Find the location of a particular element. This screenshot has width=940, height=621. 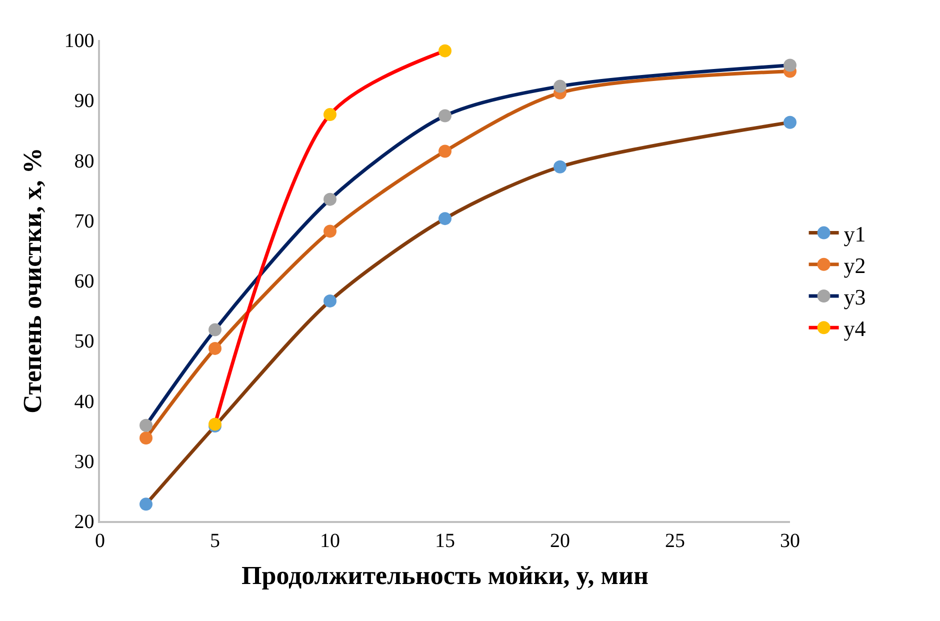

legend-label: y4 is located at coordinates (855, 329).